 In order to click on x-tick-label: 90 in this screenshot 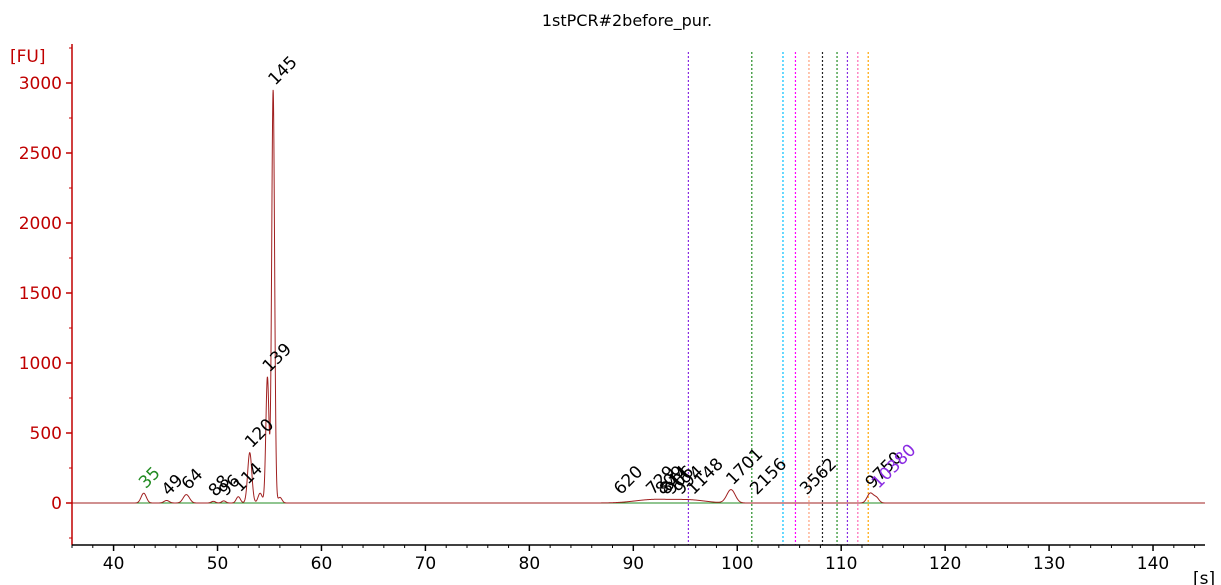, I will do `click(633, 564)`.